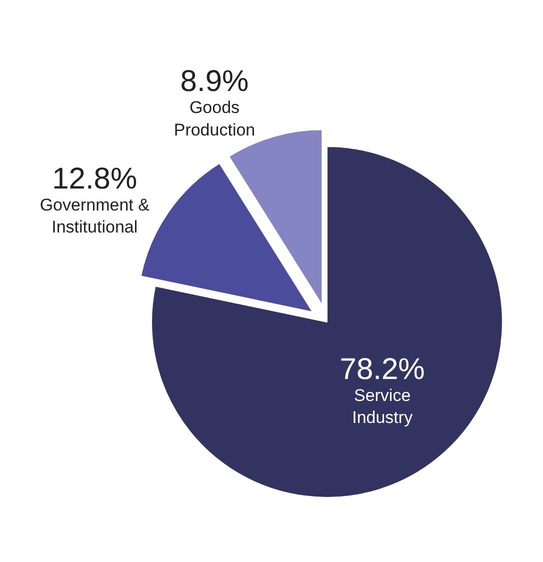  I want to click on data-label: 12.8%, so click(95, 179).